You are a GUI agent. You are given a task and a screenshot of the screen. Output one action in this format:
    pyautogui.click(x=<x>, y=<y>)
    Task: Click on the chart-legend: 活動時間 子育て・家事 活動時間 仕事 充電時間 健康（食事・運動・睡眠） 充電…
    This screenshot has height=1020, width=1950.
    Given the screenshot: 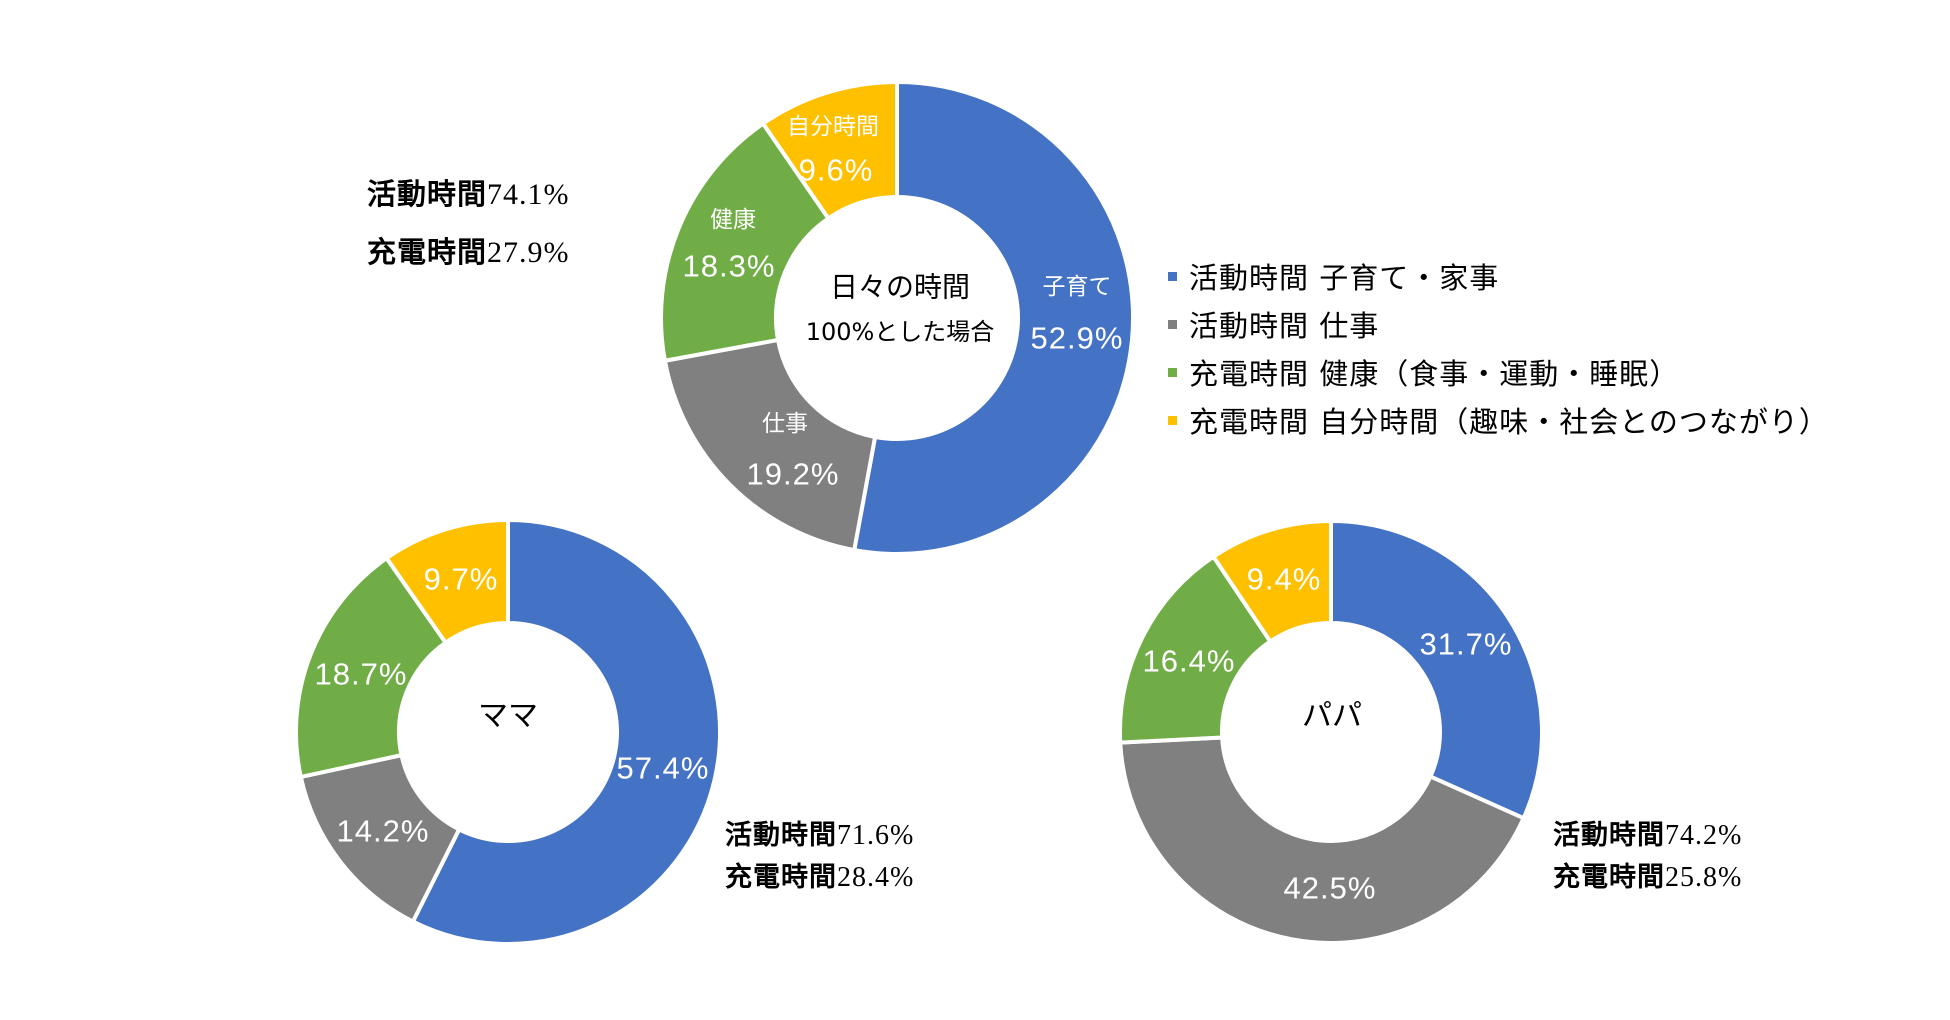 What is the action you would take?
    pyautogui.click(x=1498, y=348)
    